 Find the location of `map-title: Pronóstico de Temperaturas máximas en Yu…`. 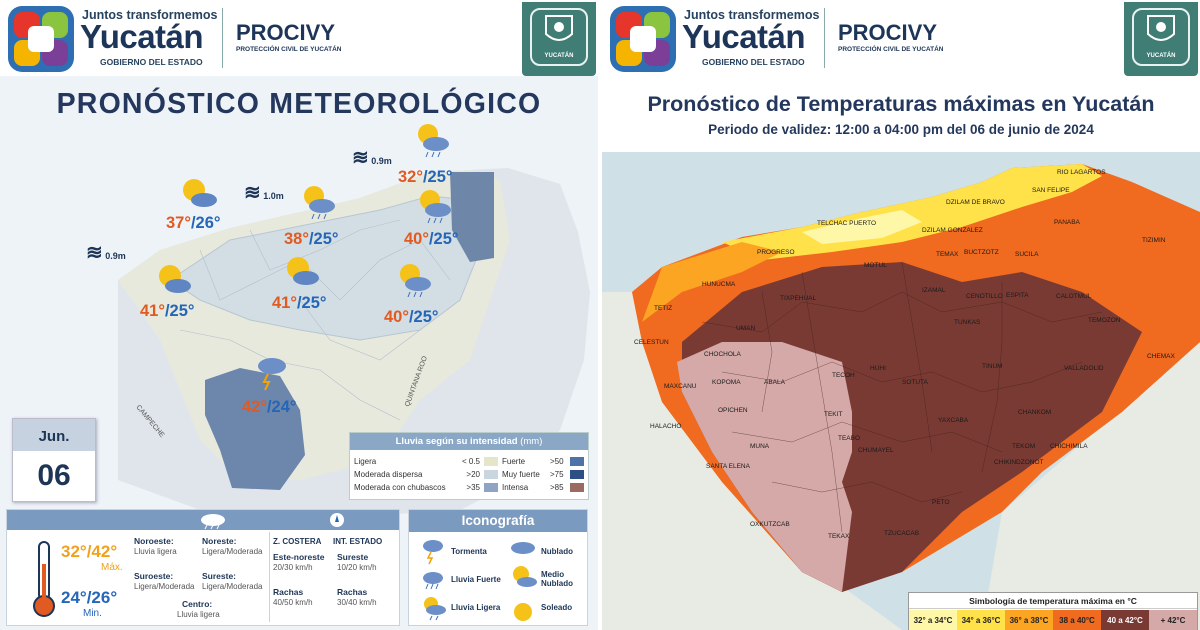

map-title: Pronóstico de Temperaturas máximas en Yu… is located at coordinates (901, 104).